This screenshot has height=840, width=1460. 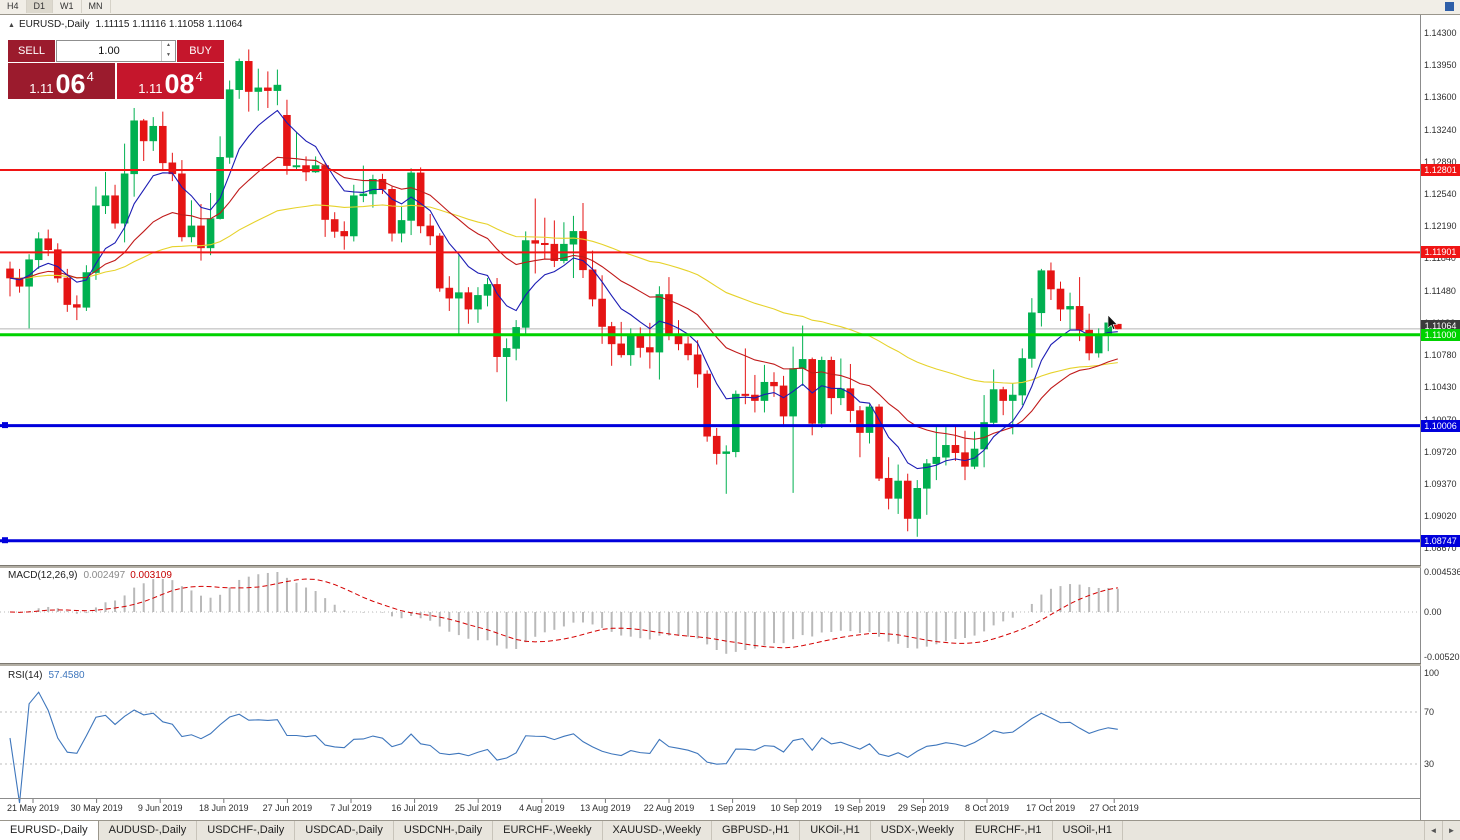 What do you see at coordinates (756, 830) in the screenshot?
I see `chart-tab-gbpusd-h1: GBPUSD-,H1` at bounding box center [756, 830].